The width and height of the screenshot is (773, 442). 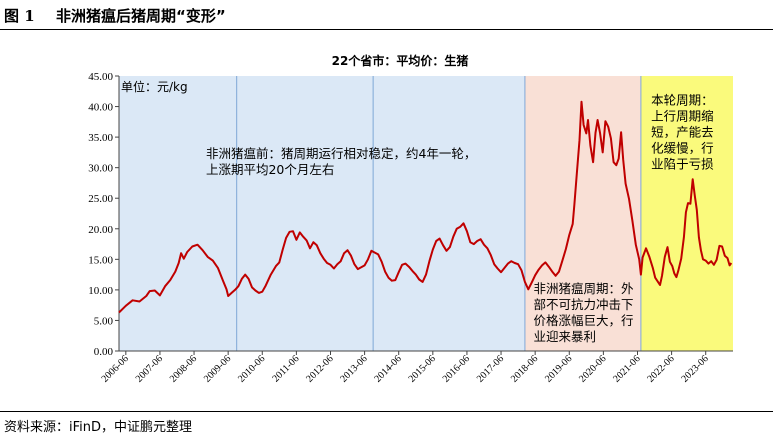 I want to click on y-tick-label: 25.00, so click(x=100, y=199).